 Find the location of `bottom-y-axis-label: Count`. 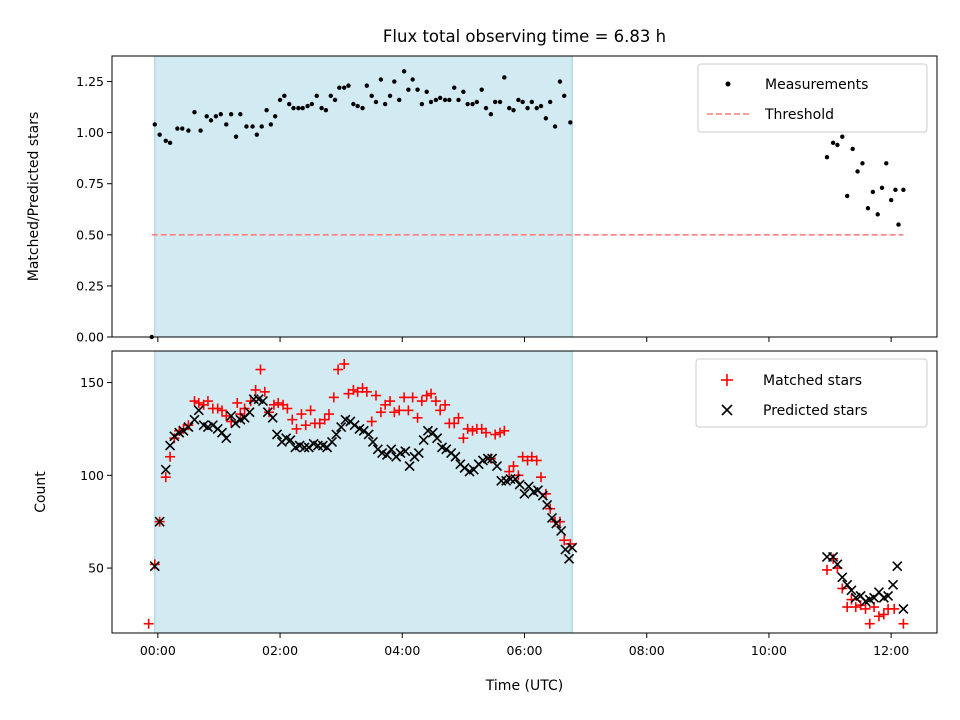

bottom-y-axis-label: Count is located at coordinates (41, 492).